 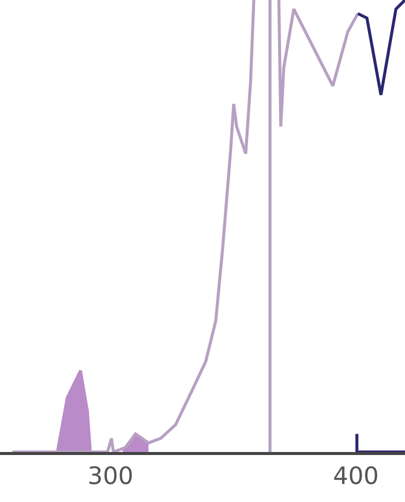 I want to click on x-tick-label: 400, so click(x=356, y=476).